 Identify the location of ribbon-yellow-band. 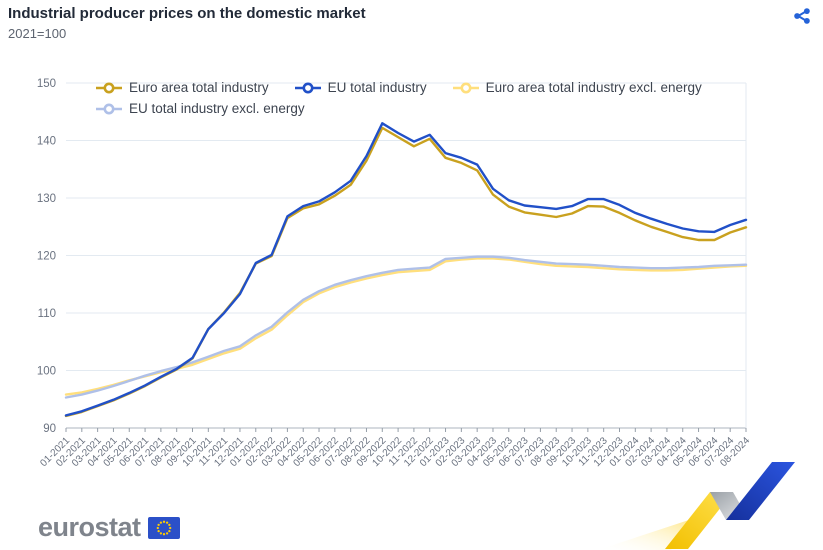
(699, 520).